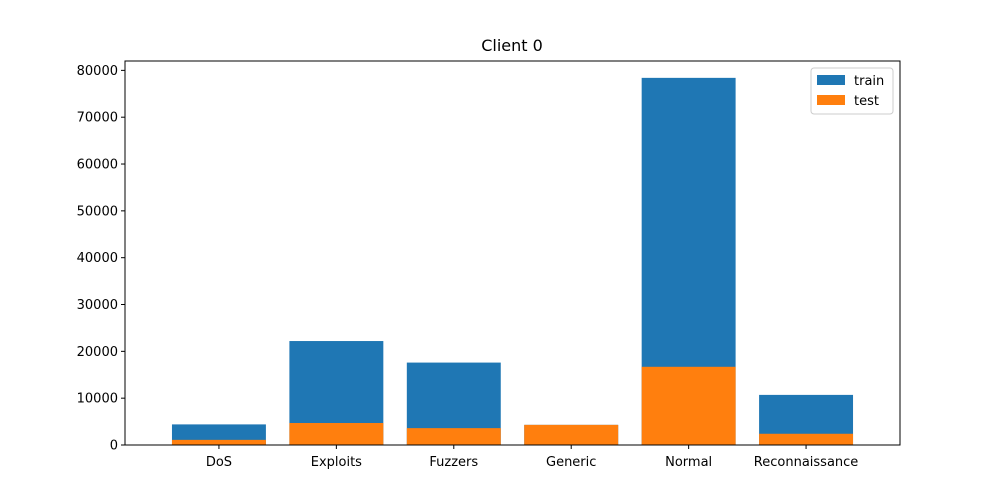  What do you see at coordinates (218, 442) in the screenshot?
I see `bar-test-dos` at bounding box center [218, 442].